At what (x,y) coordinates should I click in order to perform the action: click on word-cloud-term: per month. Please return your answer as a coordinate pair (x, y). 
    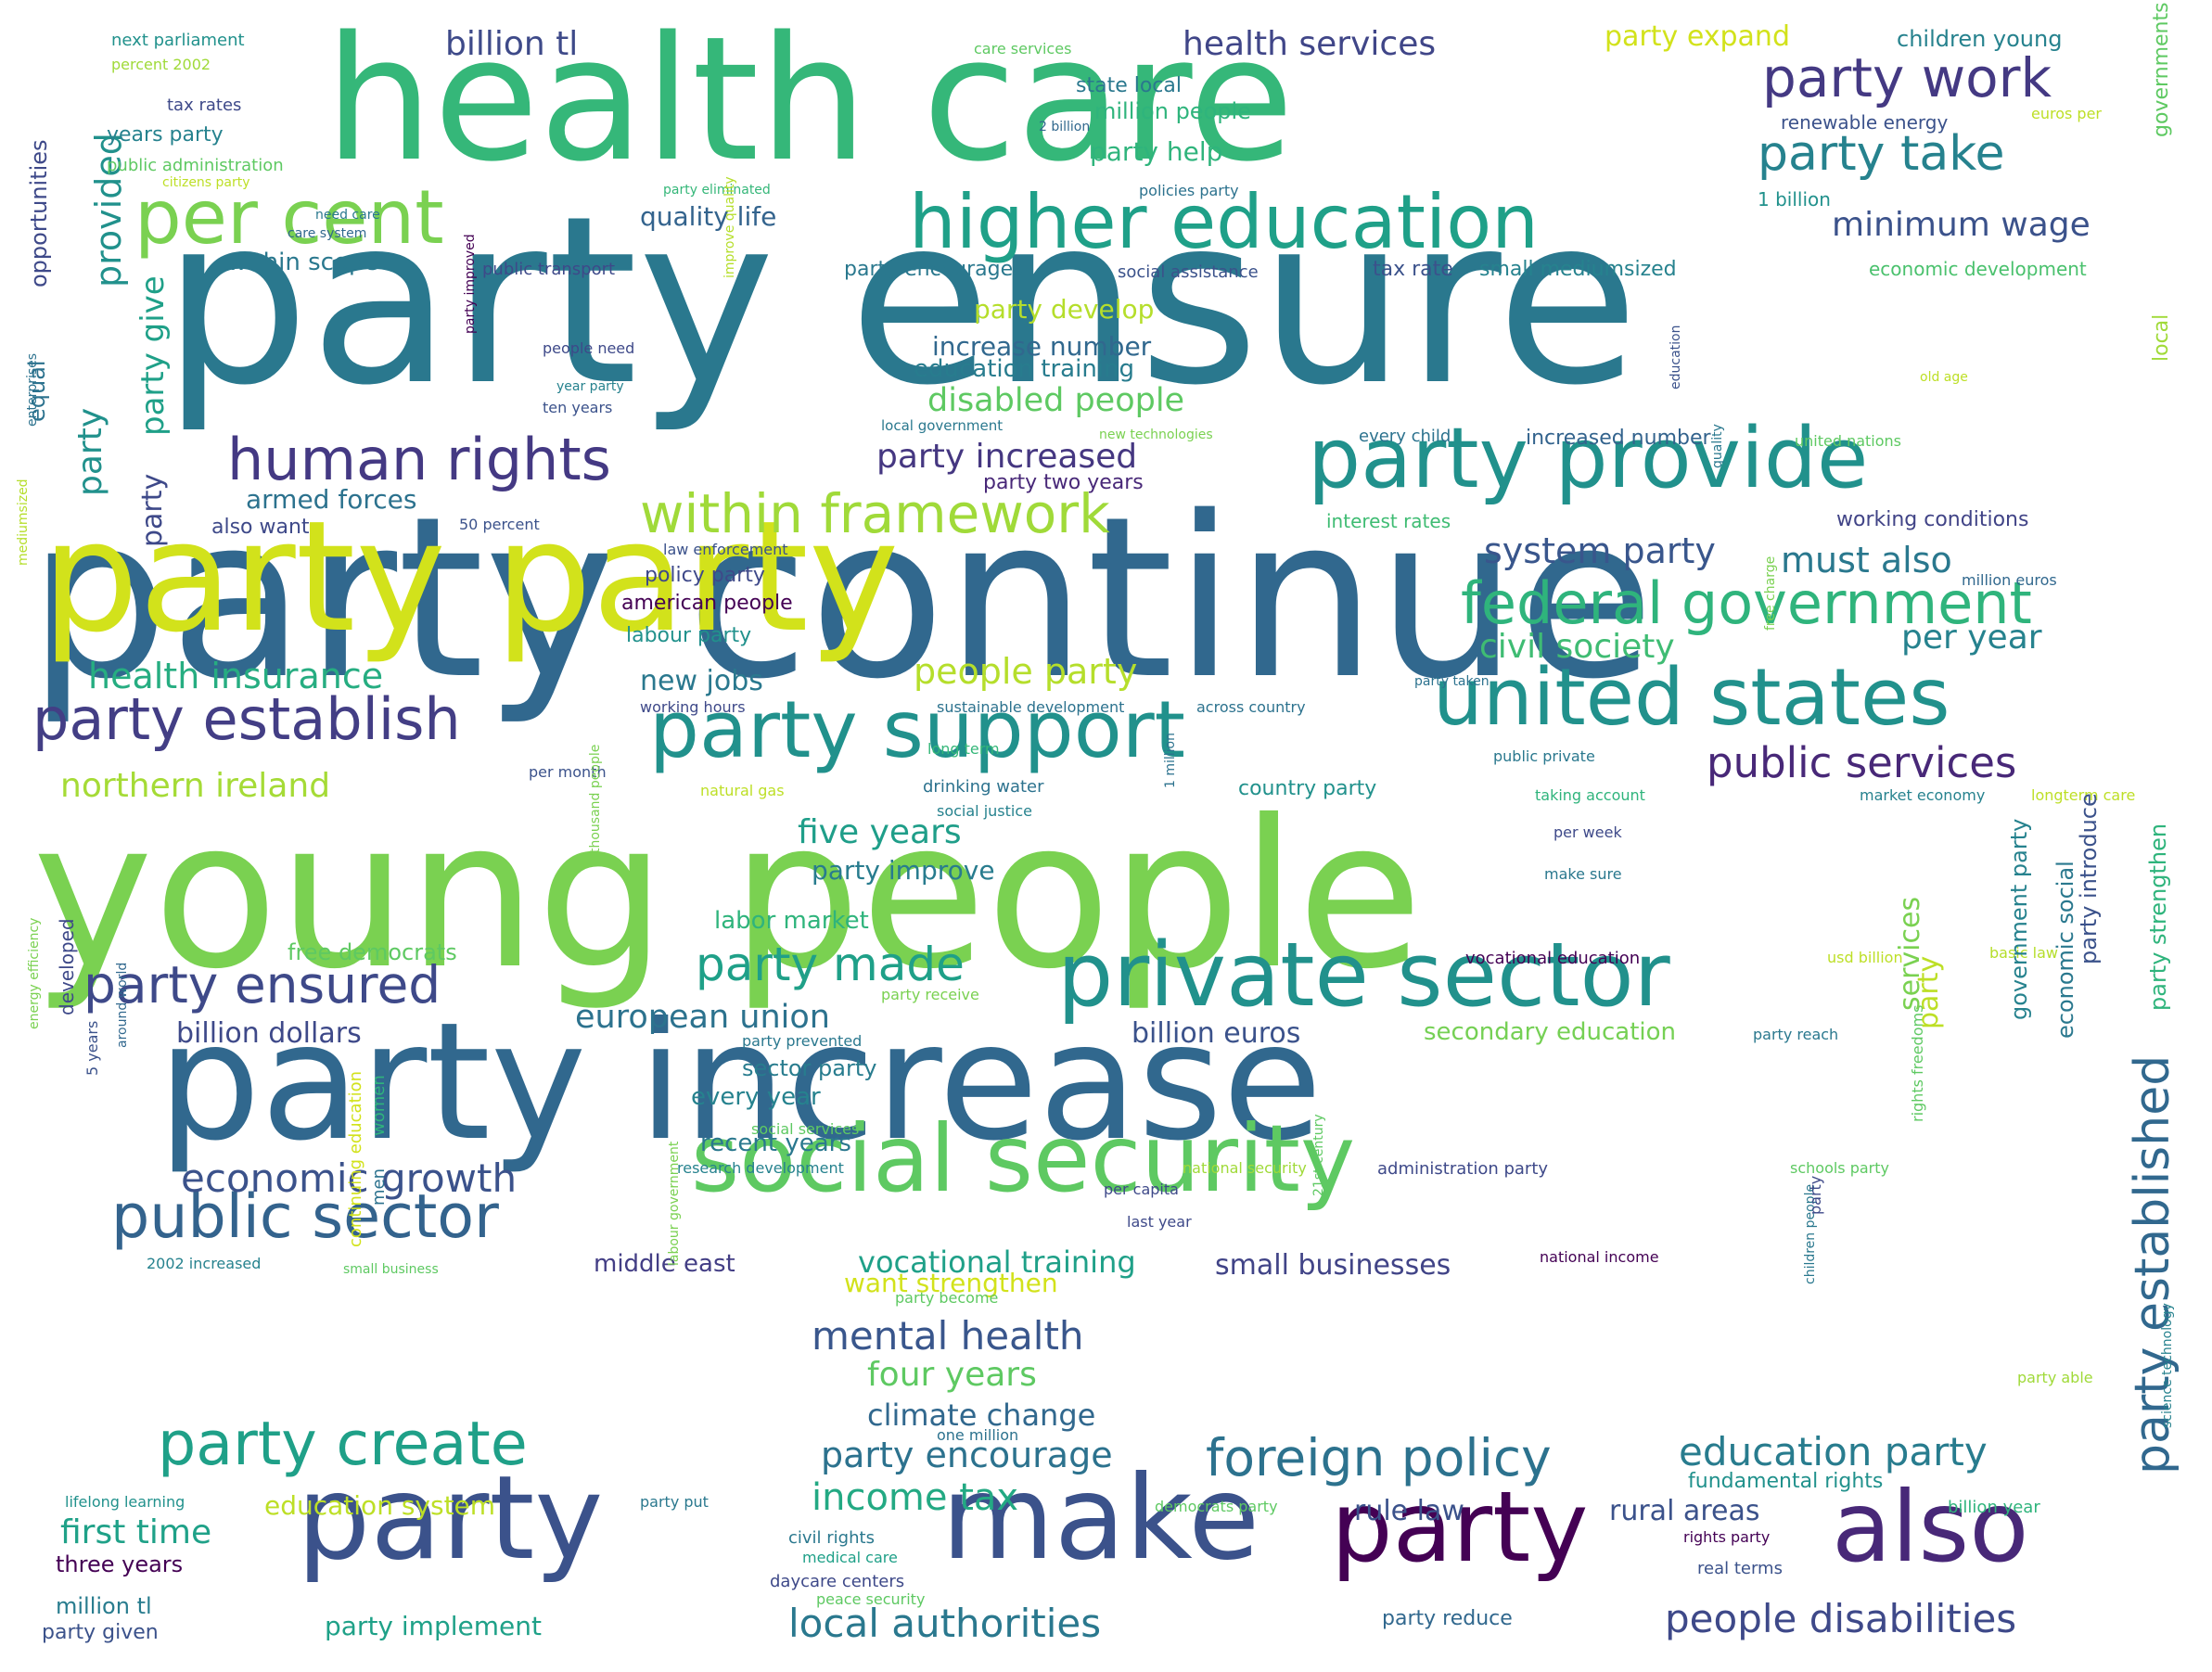
    Looking at the image, I should click on (568, 772).